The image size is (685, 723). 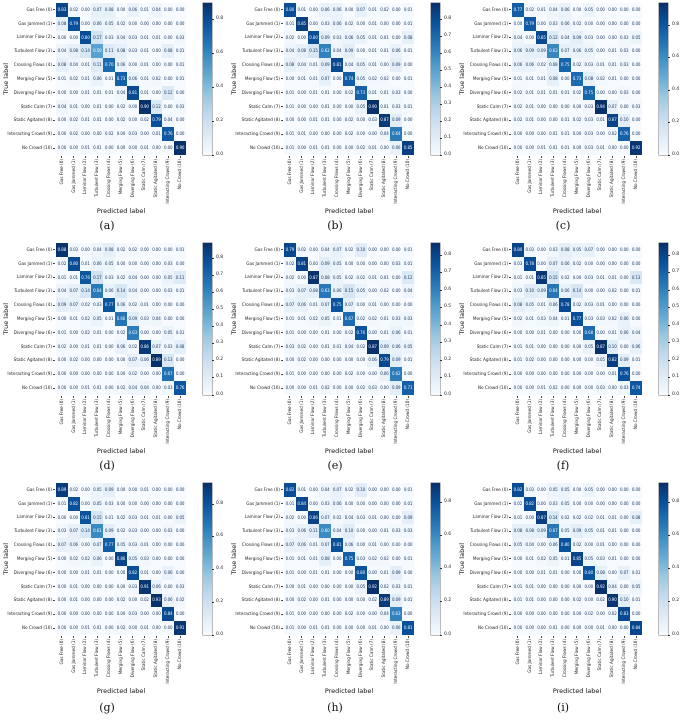 What do you see at coordinates (85, 531) in the screenshot?
I see `matrix-cell: 0.14` at bounding box center [85, 531].